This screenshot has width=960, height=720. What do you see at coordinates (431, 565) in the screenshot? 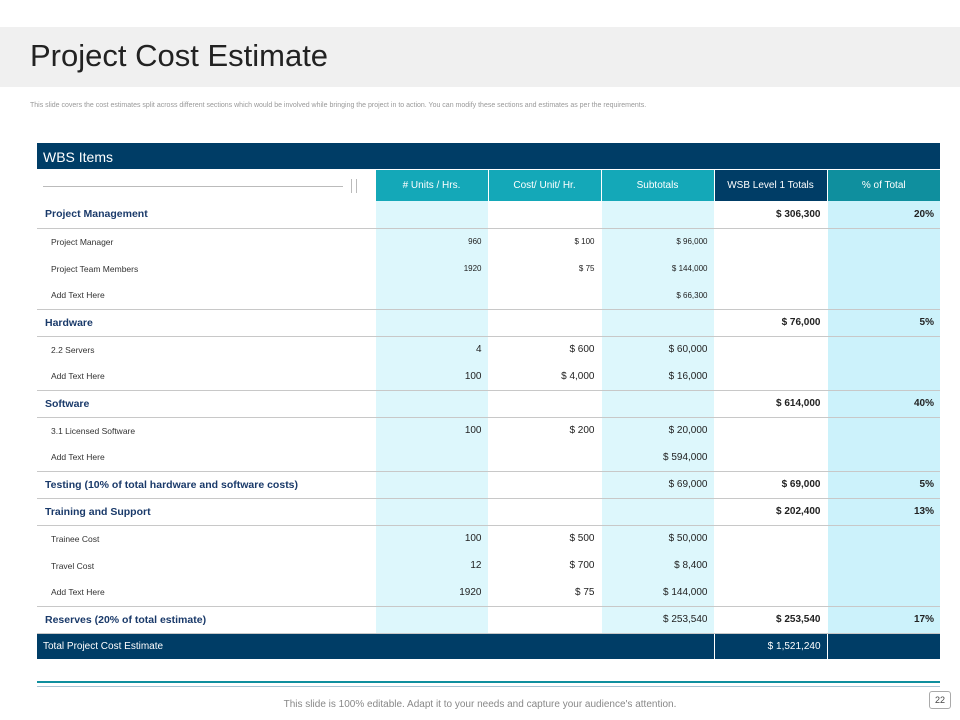
I see `units-cell: 12` at bounding box center [431, 565].